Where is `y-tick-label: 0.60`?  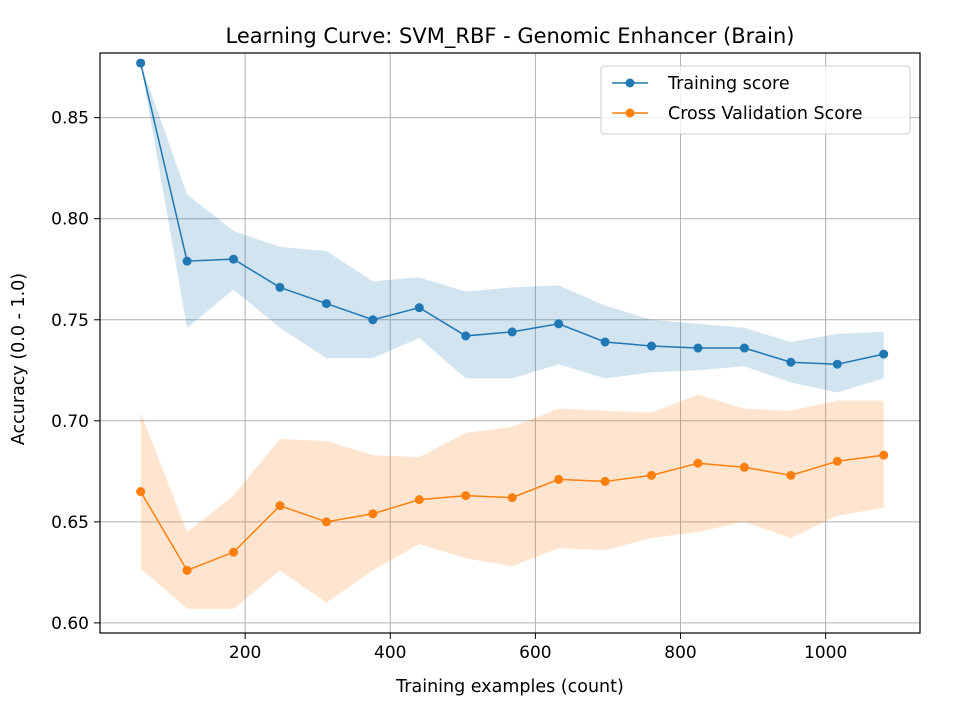 y-tick-label: 0.60 is located at coordinates (70, 624).